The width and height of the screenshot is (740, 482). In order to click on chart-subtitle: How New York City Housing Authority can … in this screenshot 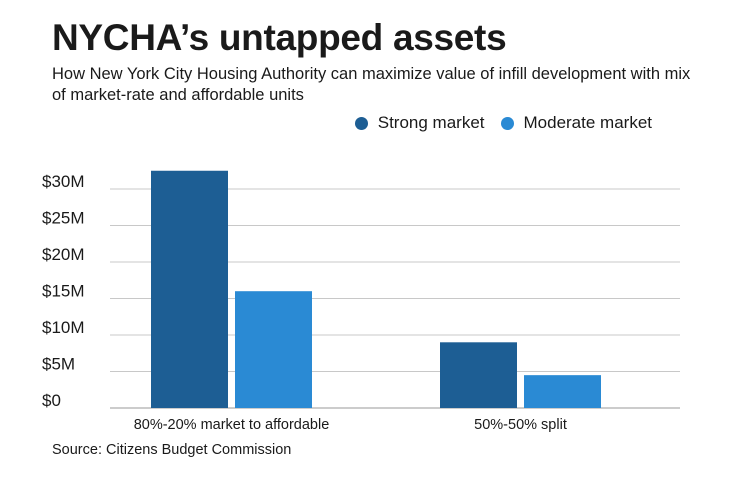, I will do `click(371, 84)`.